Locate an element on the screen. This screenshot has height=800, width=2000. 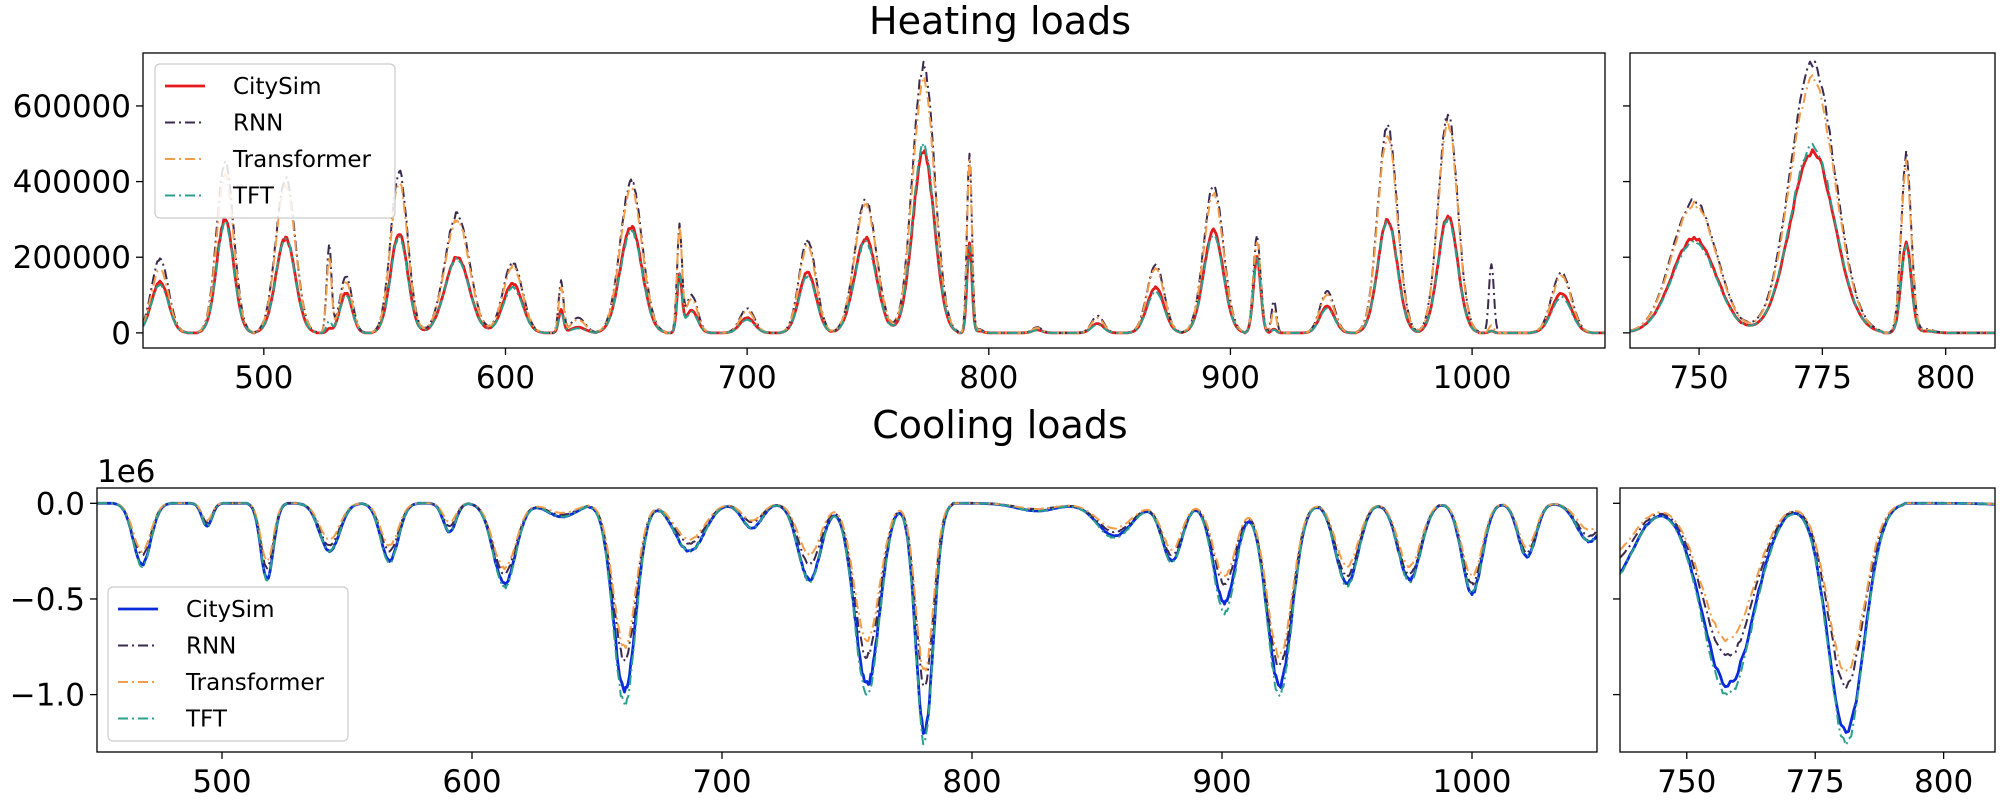
heating-zoom-series-citysim is located at coordinates (1812, 241).